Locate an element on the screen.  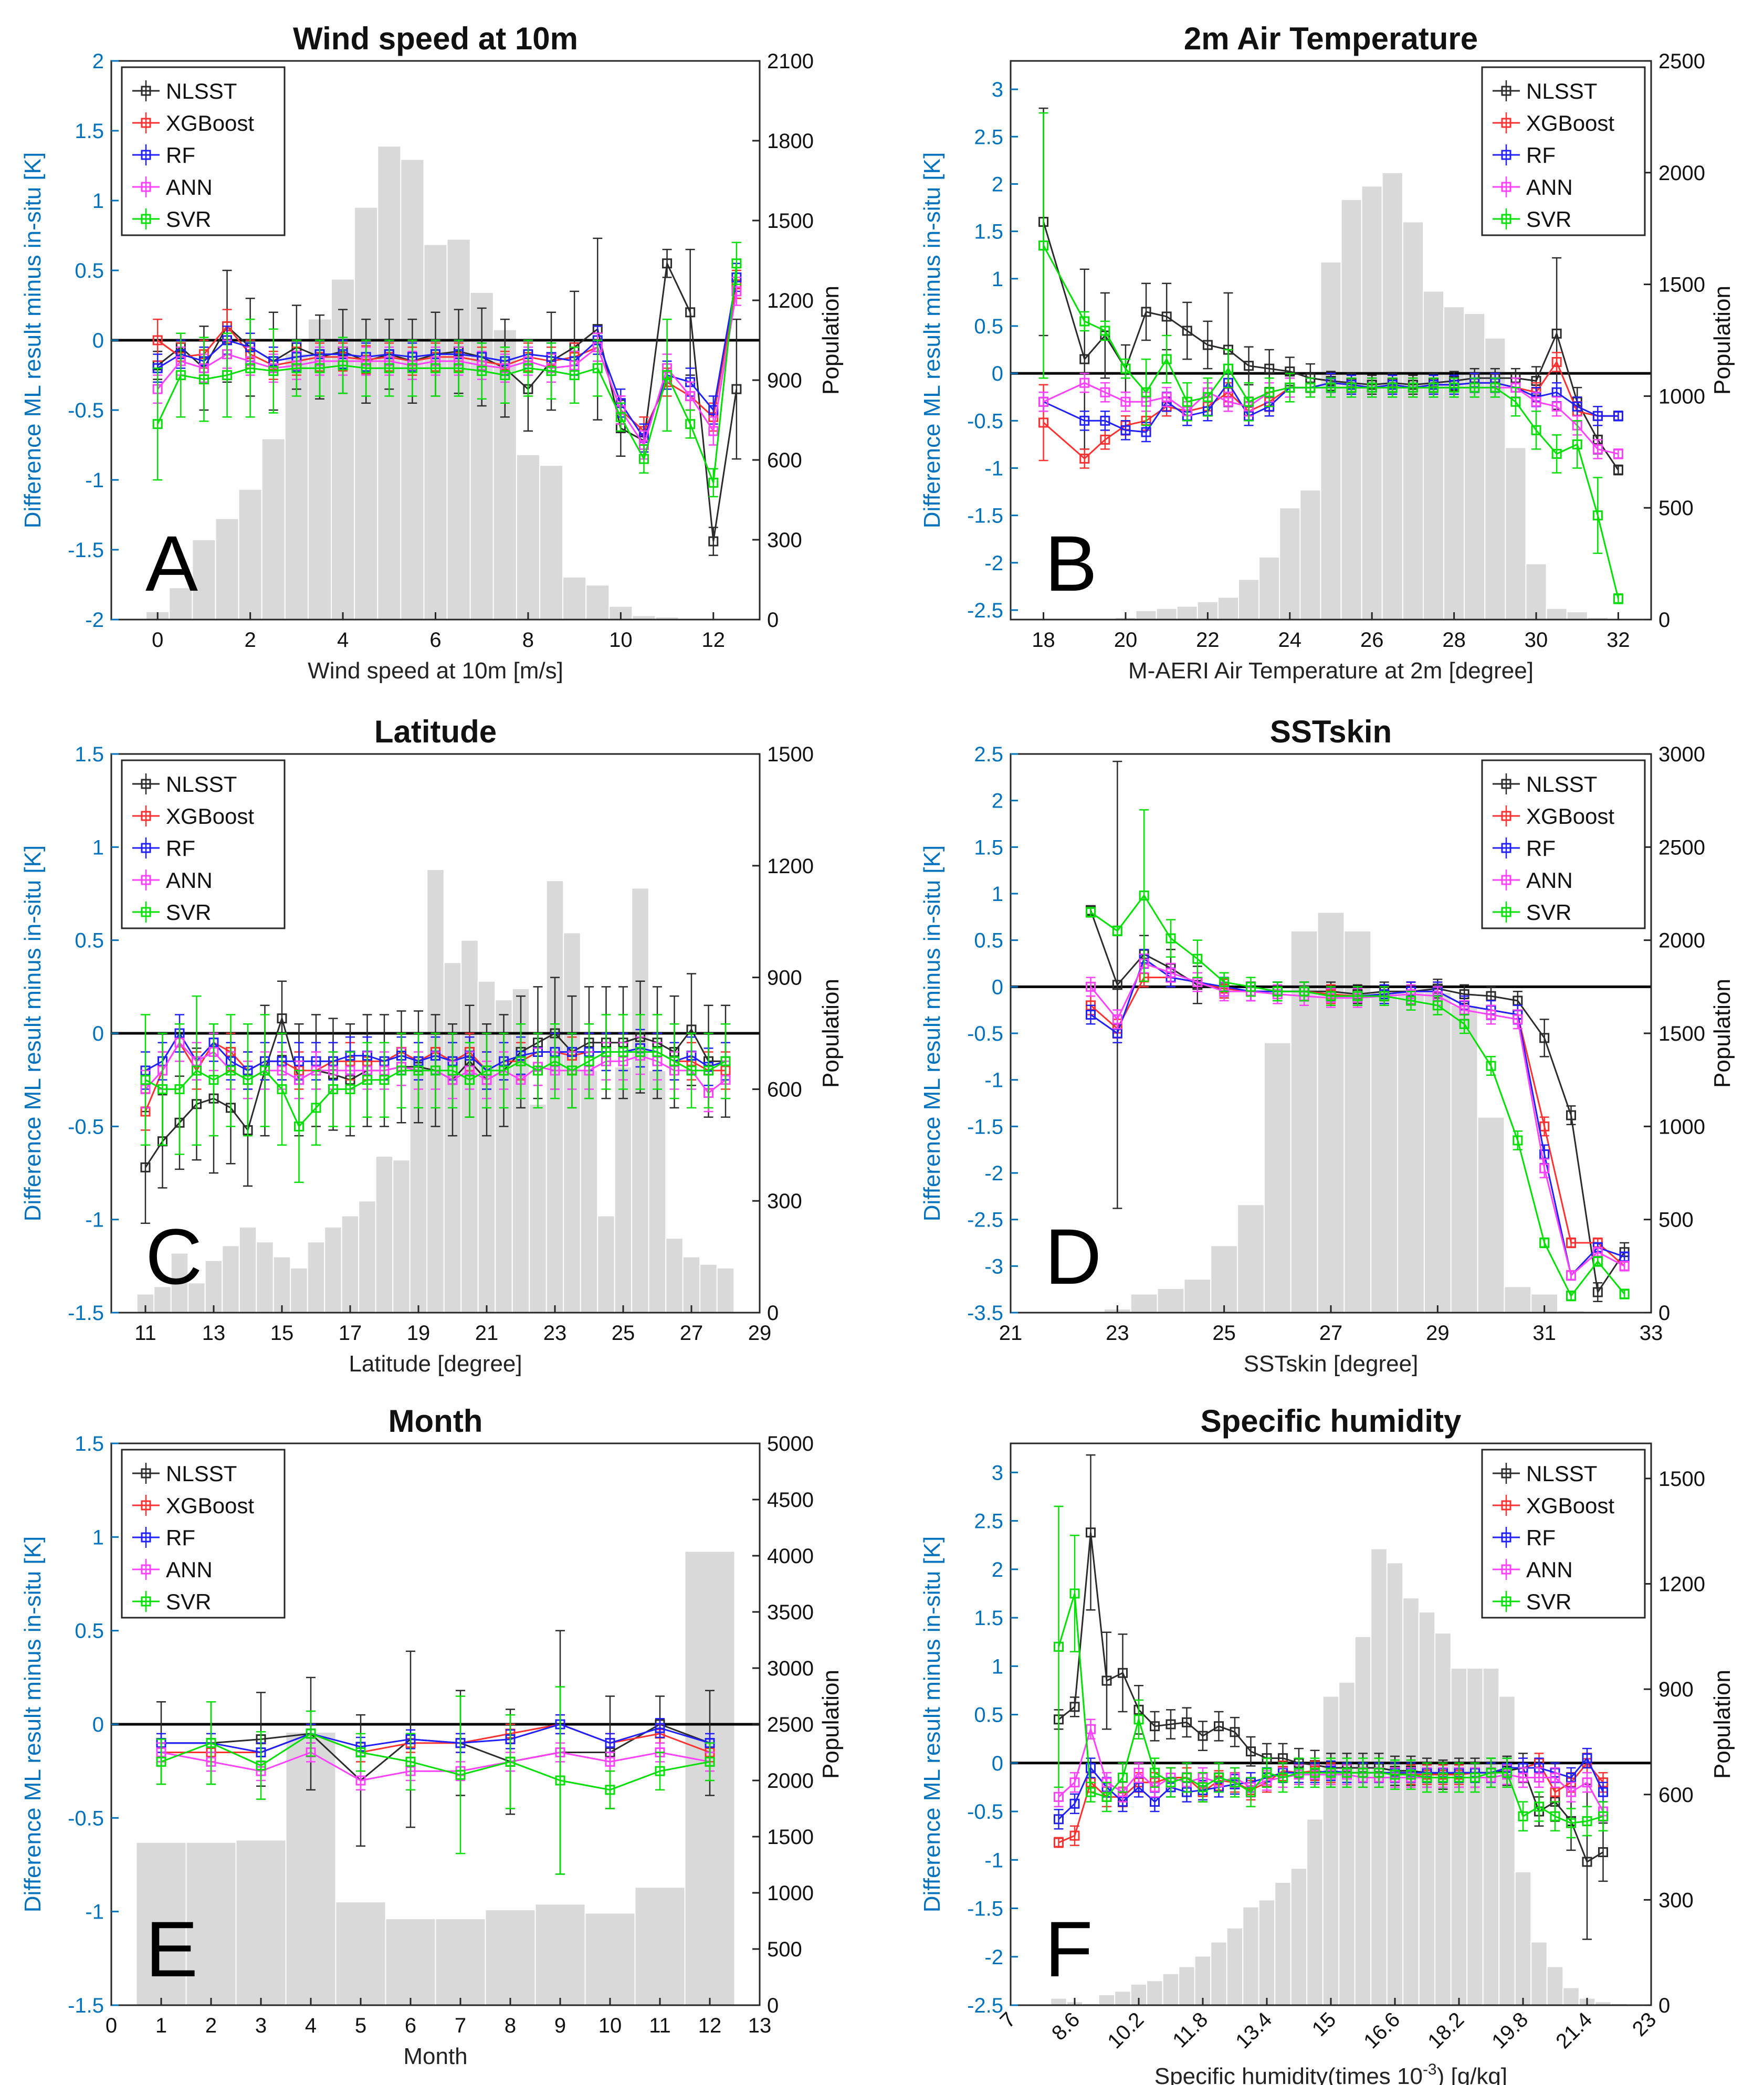
x-axis-label: Specific humidity(times 10-3) [g/kg] is located at coordinates (1330, 2073).